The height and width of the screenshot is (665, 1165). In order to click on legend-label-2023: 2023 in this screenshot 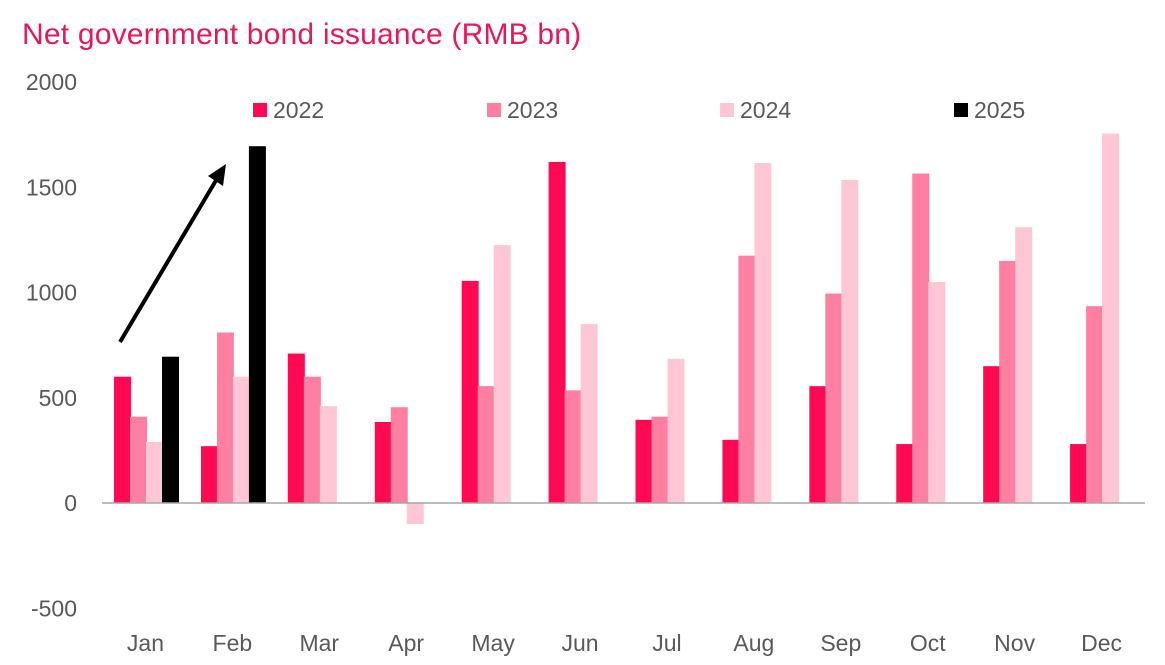, I will do `click(532, 110)`.